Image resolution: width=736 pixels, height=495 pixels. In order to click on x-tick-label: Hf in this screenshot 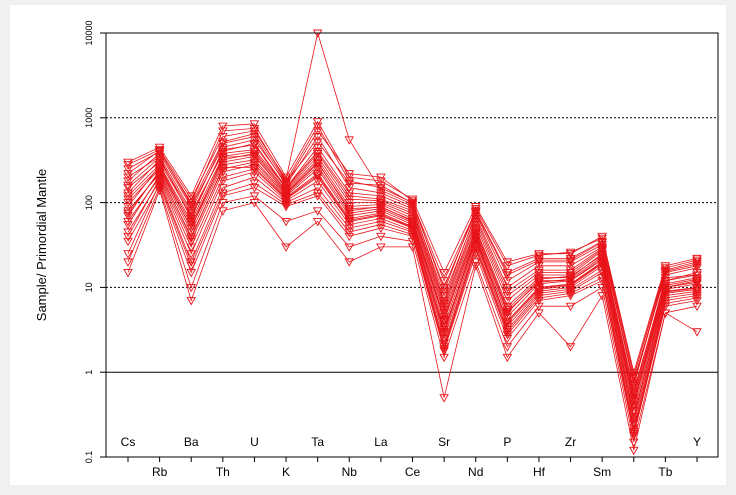, I will do `click(539, 472)`.